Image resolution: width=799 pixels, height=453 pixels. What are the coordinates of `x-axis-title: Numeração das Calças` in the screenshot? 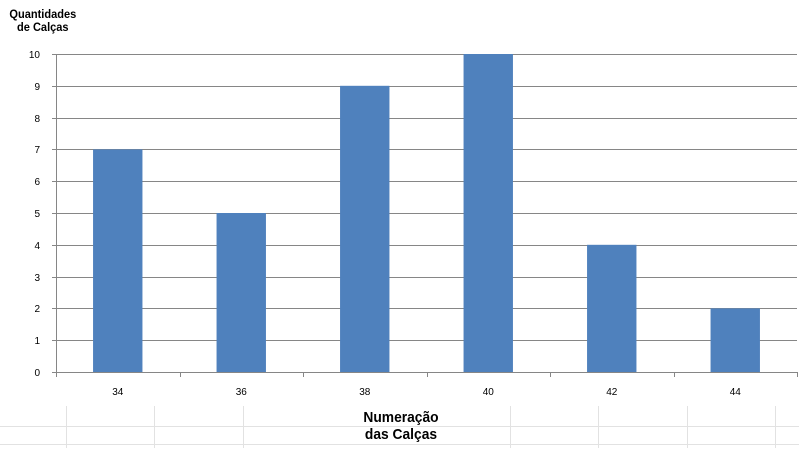 It's located at (401, 426).